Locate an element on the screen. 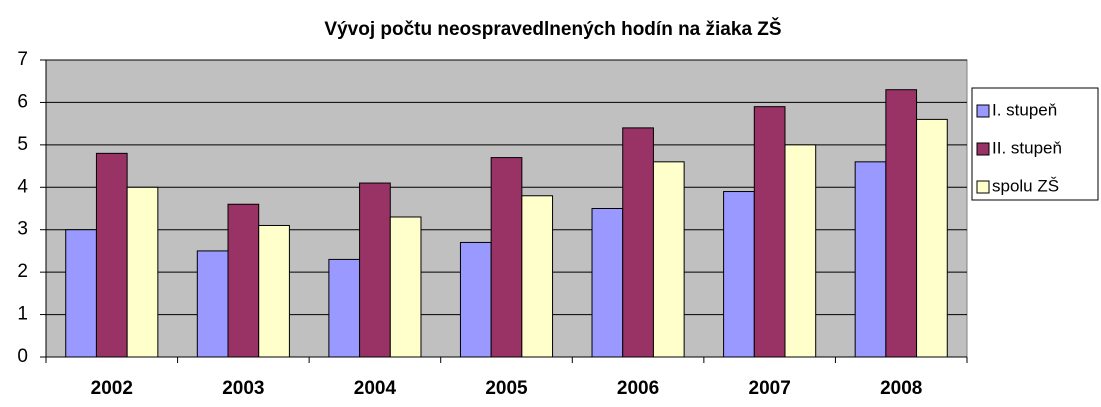  x-tick-label: 2002 is located at coordinates (112, 388).